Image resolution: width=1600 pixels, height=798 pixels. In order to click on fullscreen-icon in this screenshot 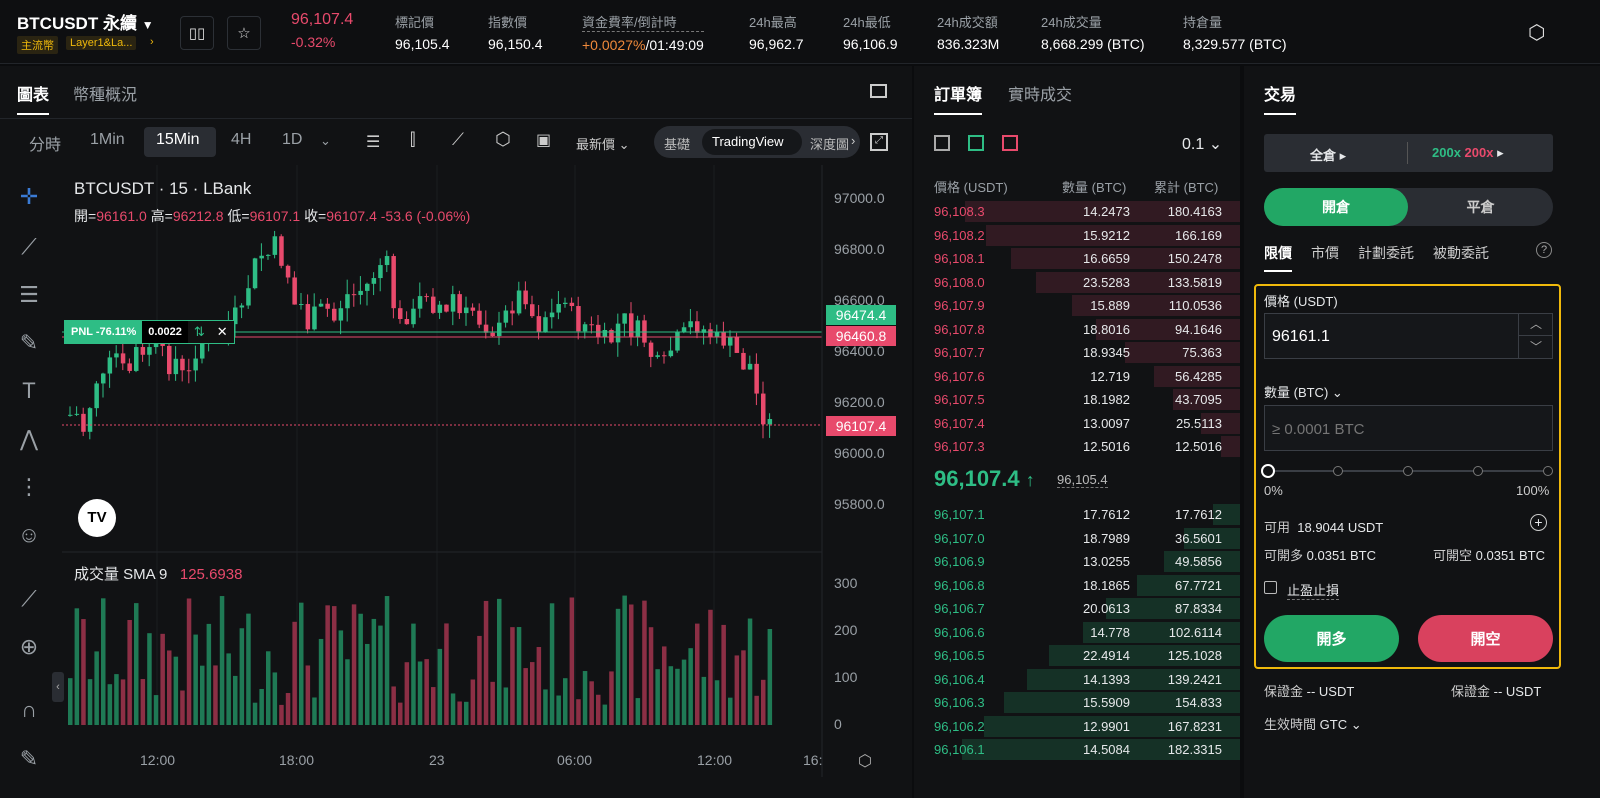, I will do `click(878, 91)`.